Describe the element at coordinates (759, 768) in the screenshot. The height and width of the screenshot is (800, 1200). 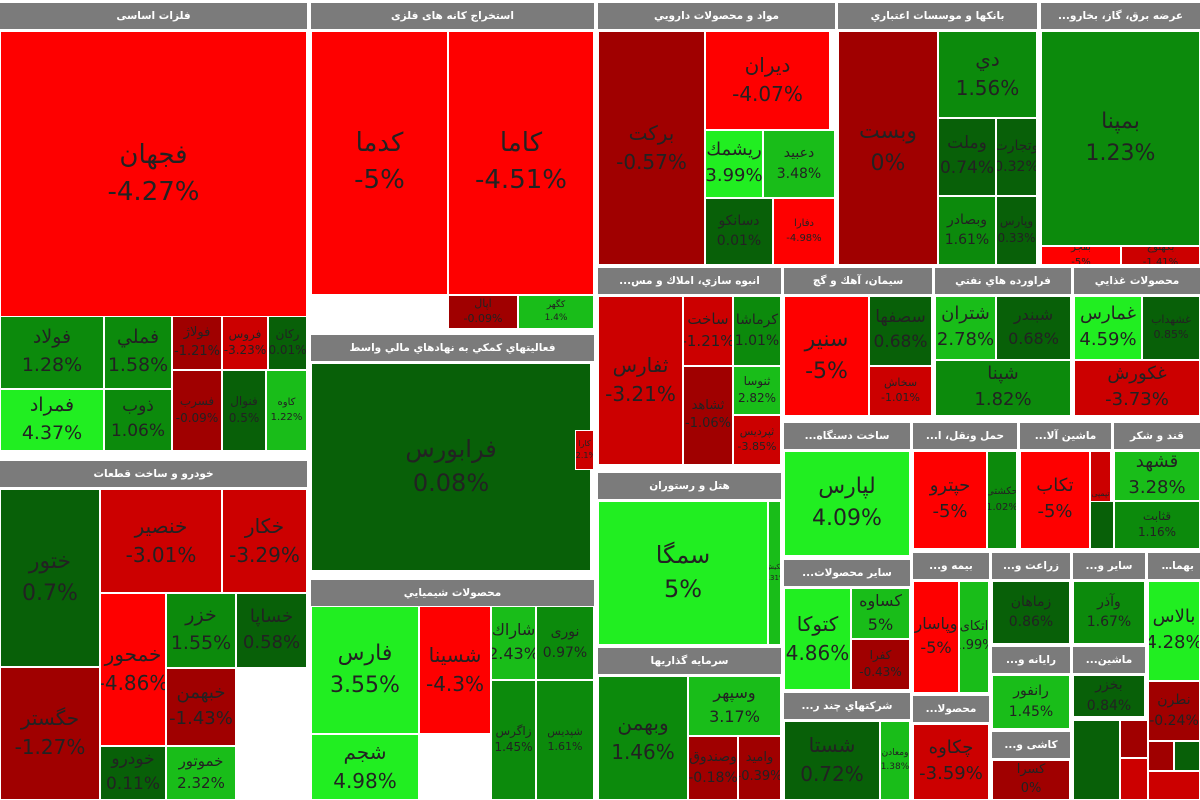
I see `stock-tile: وامید -0.39%` at that location.